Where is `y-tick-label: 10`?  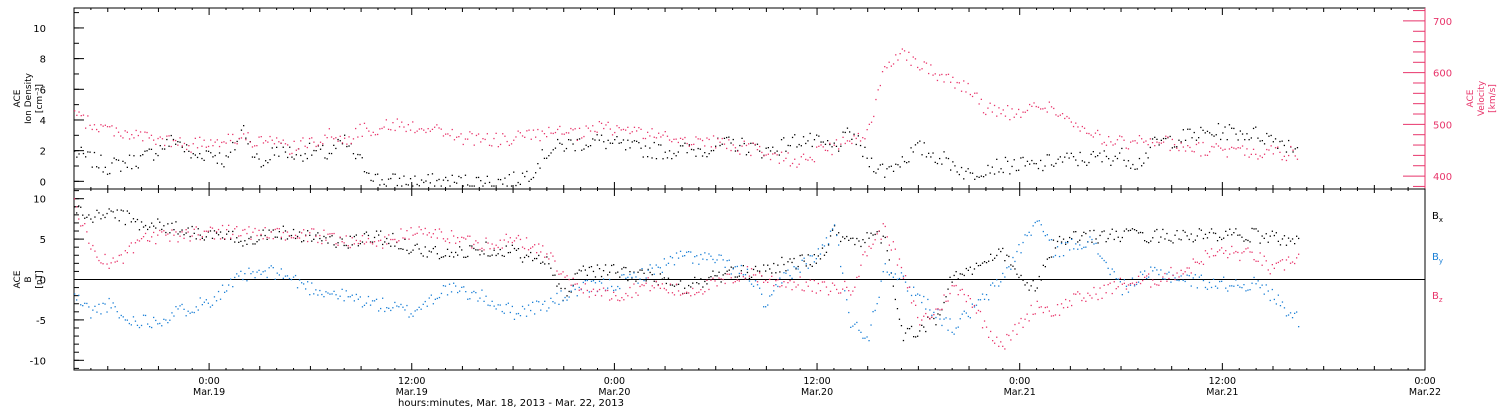
y-tick-label: 10 is located at coordinates (39, 29).